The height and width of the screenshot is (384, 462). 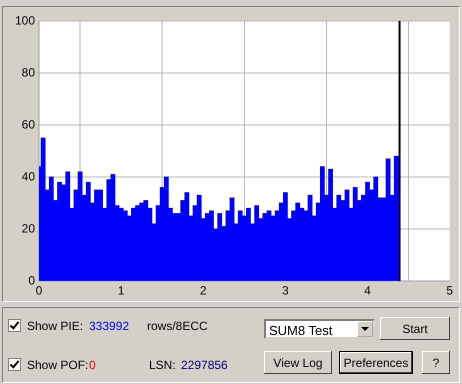 What do you see at coordinates (57, 365) in the screenshot?
I see `text: Show POF:` at bounding box center [57, 365].